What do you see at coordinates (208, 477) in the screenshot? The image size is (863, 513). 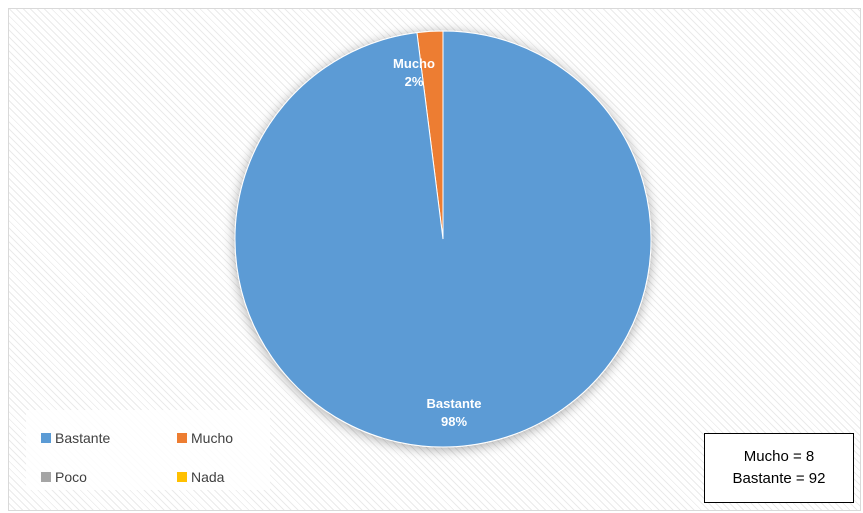 I see `legend-label-nada: Nada` at bounding box center [208, 477].